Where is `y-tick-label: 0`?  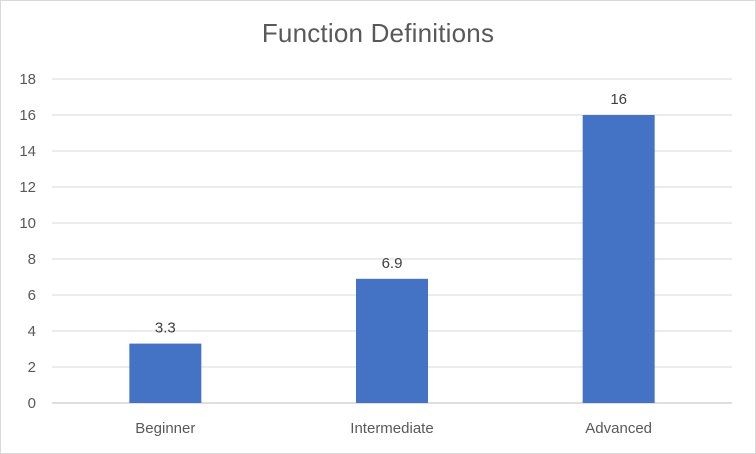 y-tick-label: 0 is located at coordinates (32, 403).